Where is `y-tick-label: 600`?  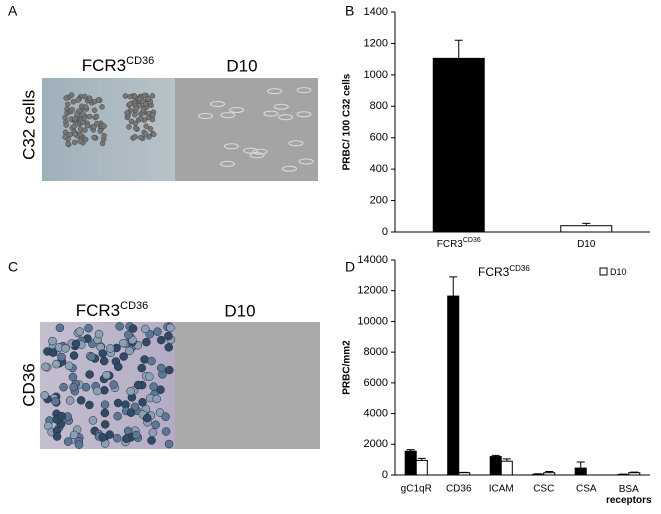
y-tick-label: 600 is located at coordinates (379, 138).